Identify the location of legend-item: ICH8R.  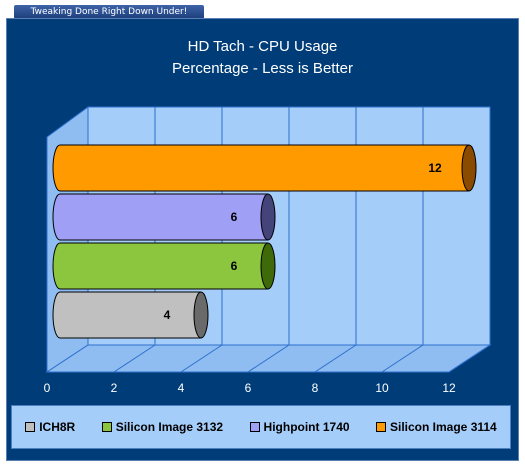
(50, 427).